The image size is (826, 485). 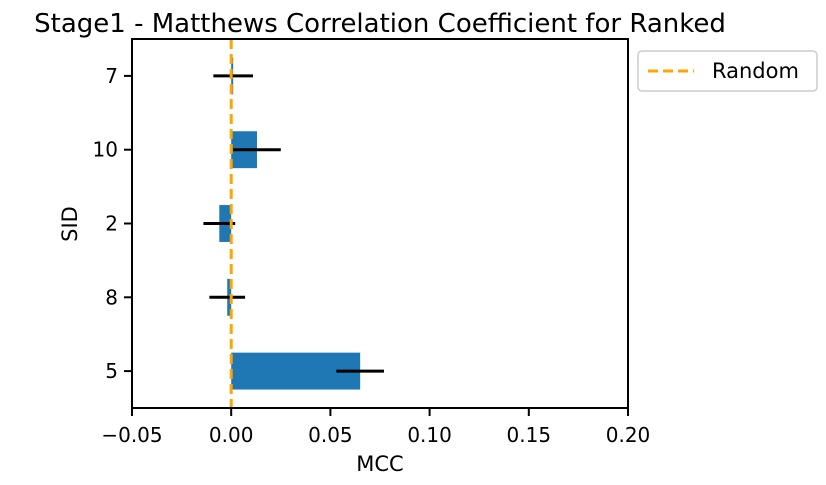 I want to click on legend-box, so click(x=727, y=71).